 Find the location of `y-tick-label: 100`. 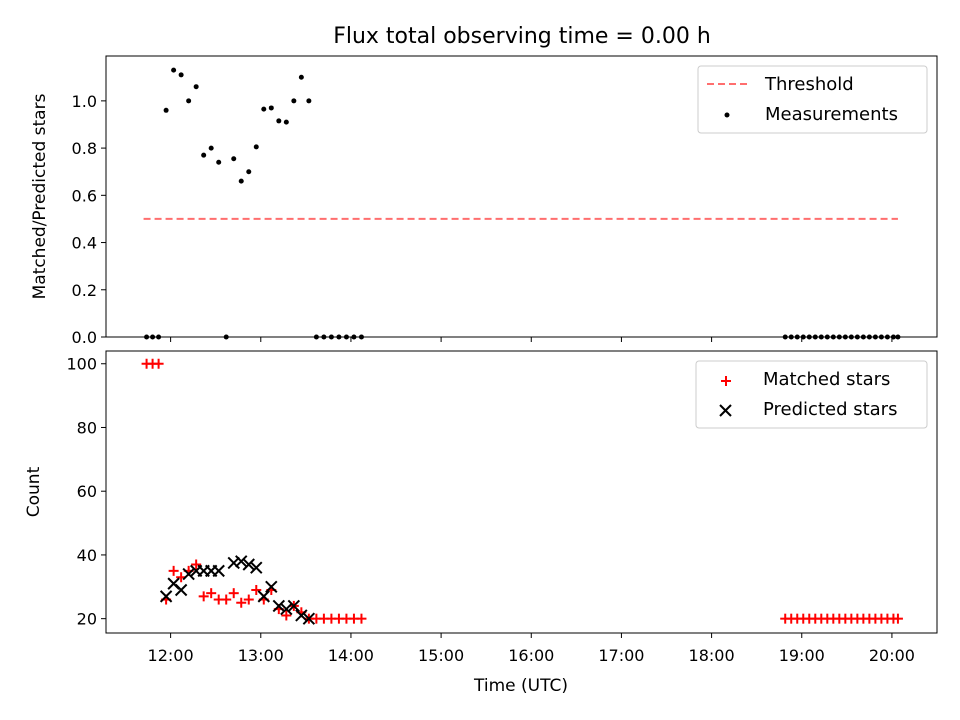

y-tick-label: 100 is located at coordinates (81, 364).